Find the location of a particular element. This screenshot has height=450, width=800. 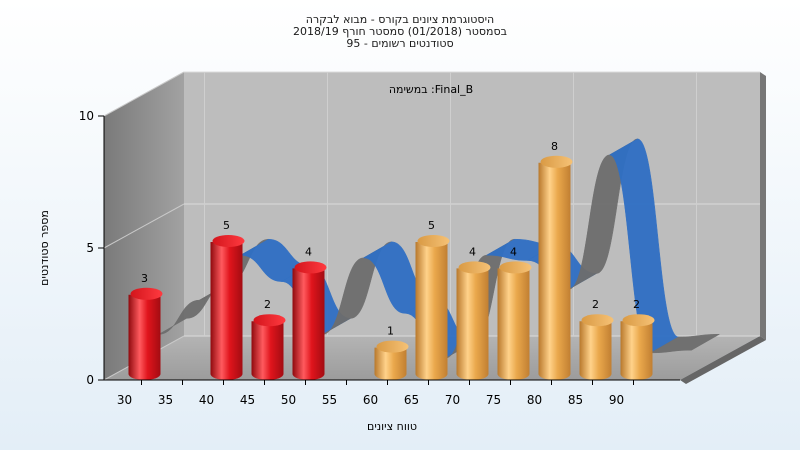

x-tick-label: 40 is located at coordinates (206, 400).